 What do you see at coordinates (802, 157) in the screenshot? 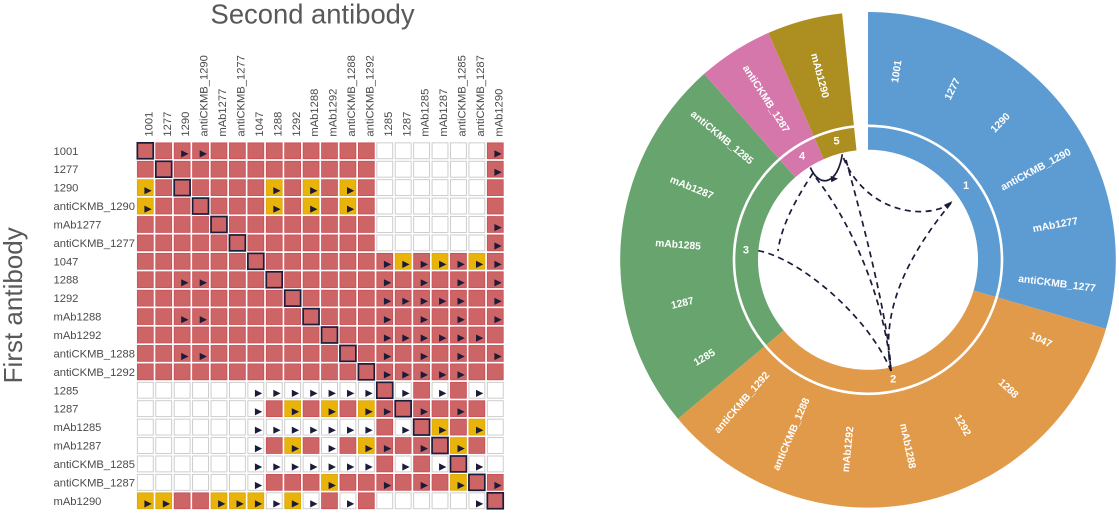
I see `svg-text: 4` at bounding box center [802, 157].